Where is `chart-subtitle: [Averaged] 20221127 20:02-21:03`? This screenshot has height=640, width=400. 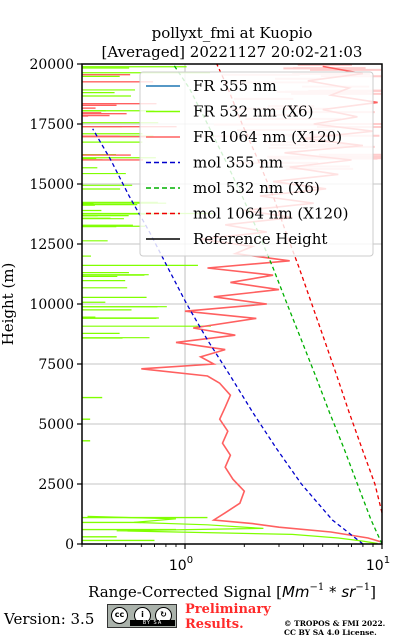 chart-subtitle: [Averaged] 20221127 20:02-21:03 is located at coordinates (232, 52).